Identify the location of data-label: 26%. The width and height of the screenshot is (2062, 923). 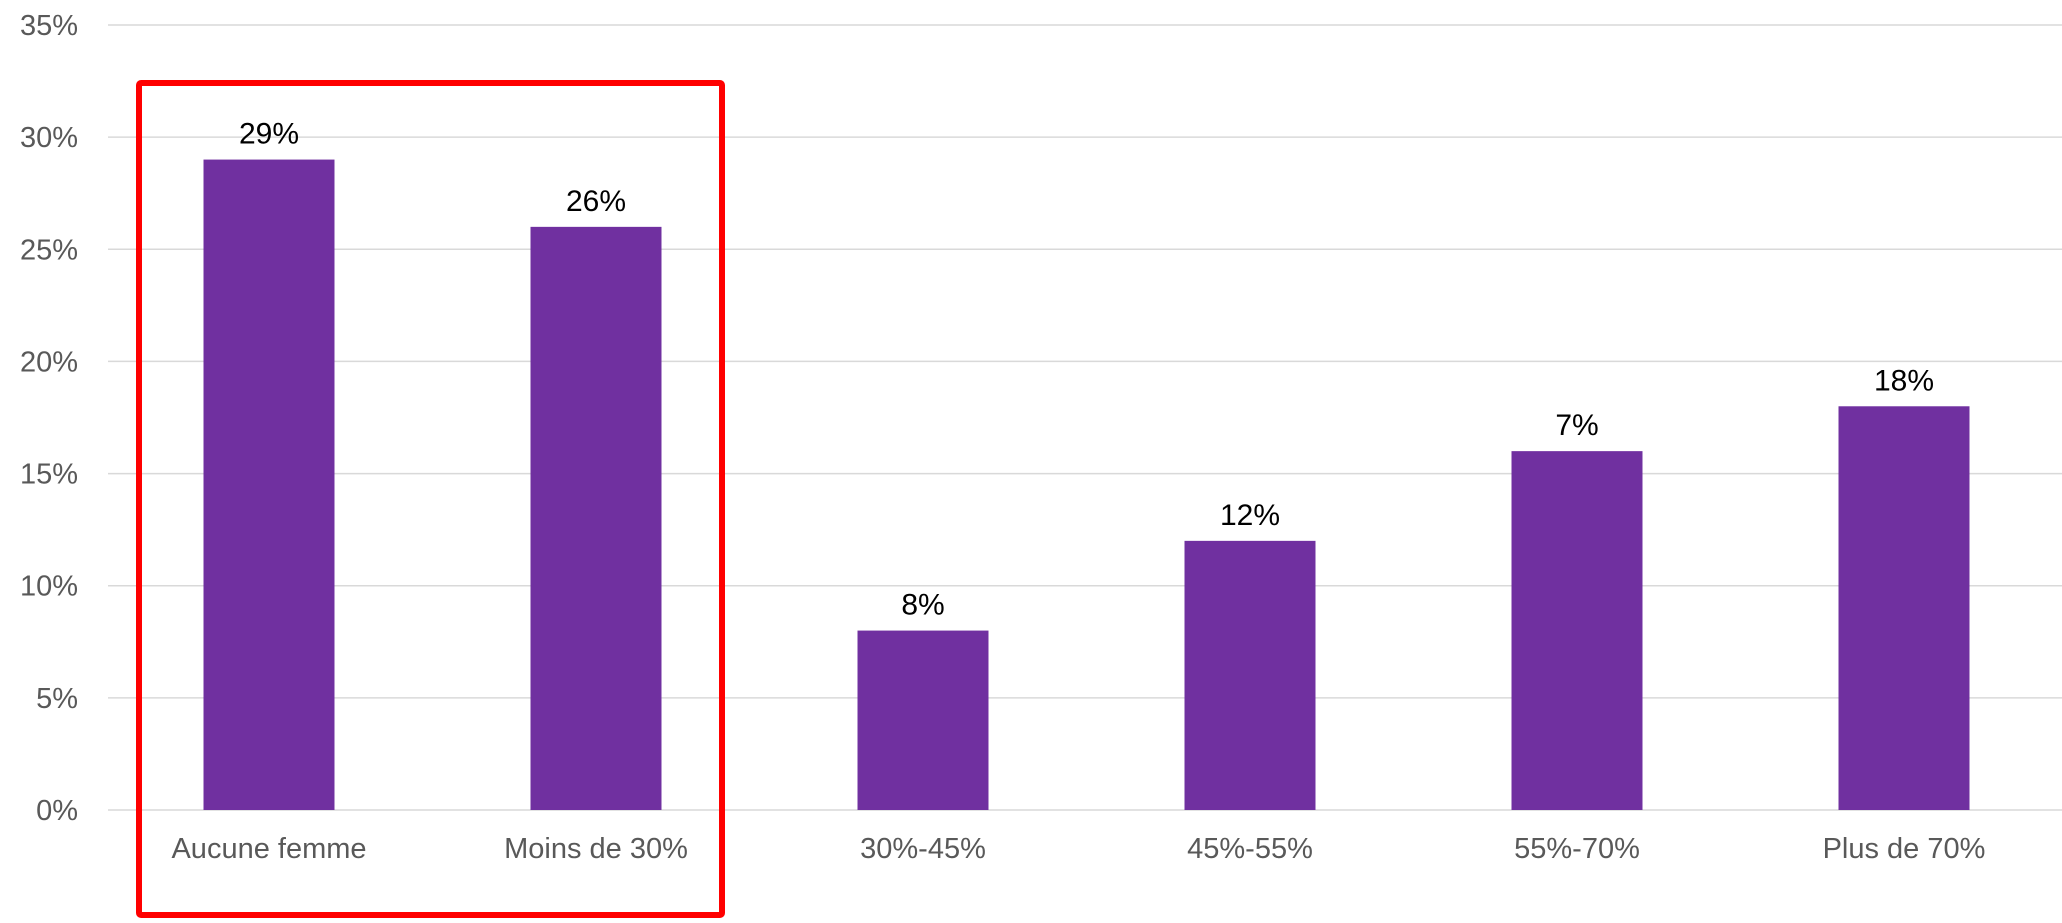
(596, 201).